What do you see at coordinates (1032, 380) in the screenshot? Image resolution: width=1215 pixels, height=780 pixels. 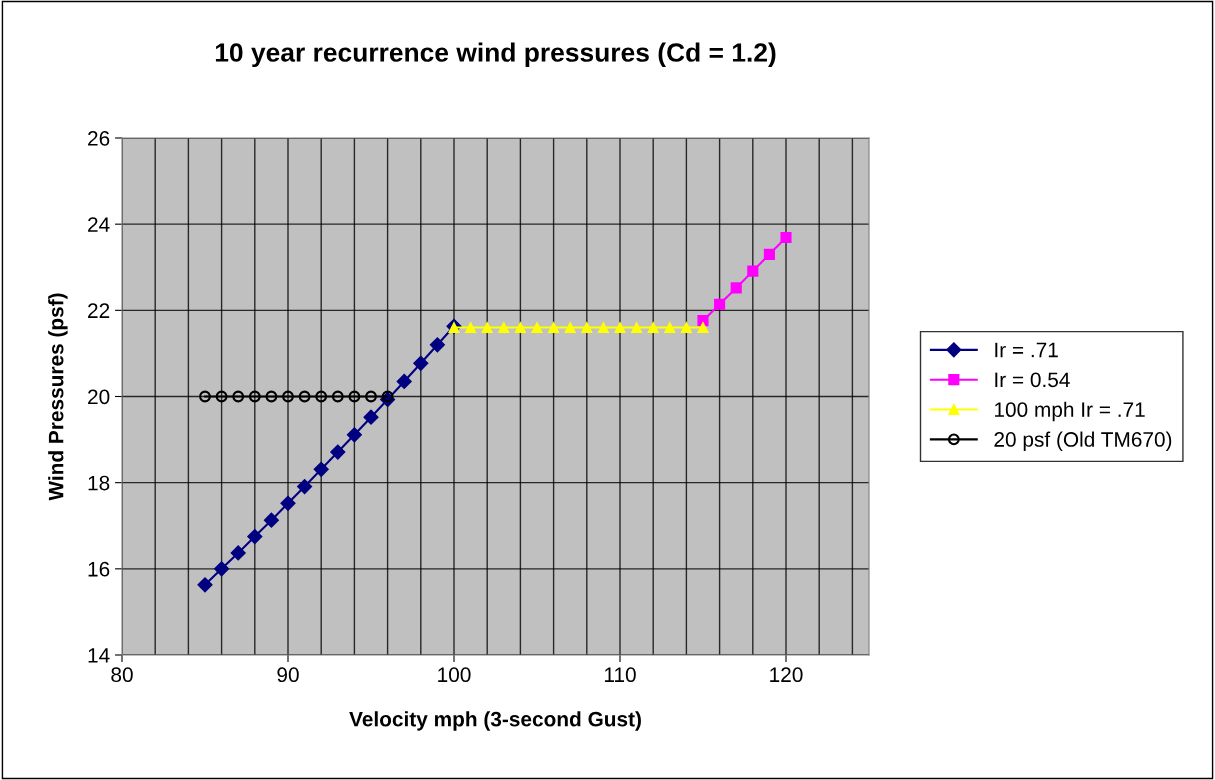 I see `legend-label: Ir = 0.54` at bounding box center [1032, 380].